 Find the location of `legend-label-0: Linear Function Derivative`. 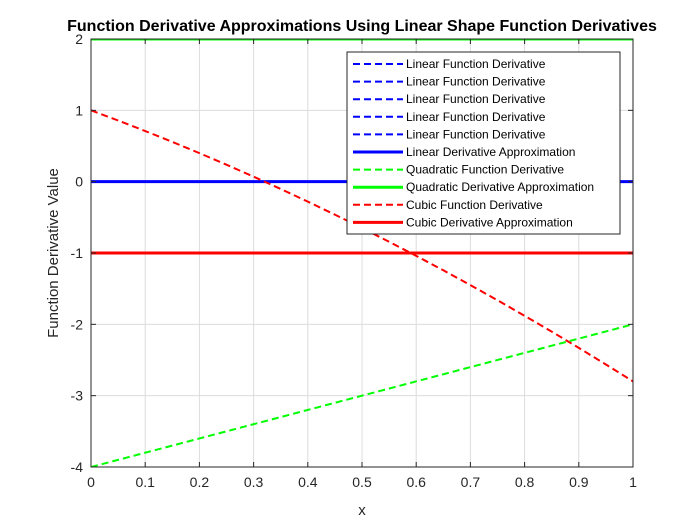

legend-label-0: Linear Function Derivative is located at coordinates (476, 64).